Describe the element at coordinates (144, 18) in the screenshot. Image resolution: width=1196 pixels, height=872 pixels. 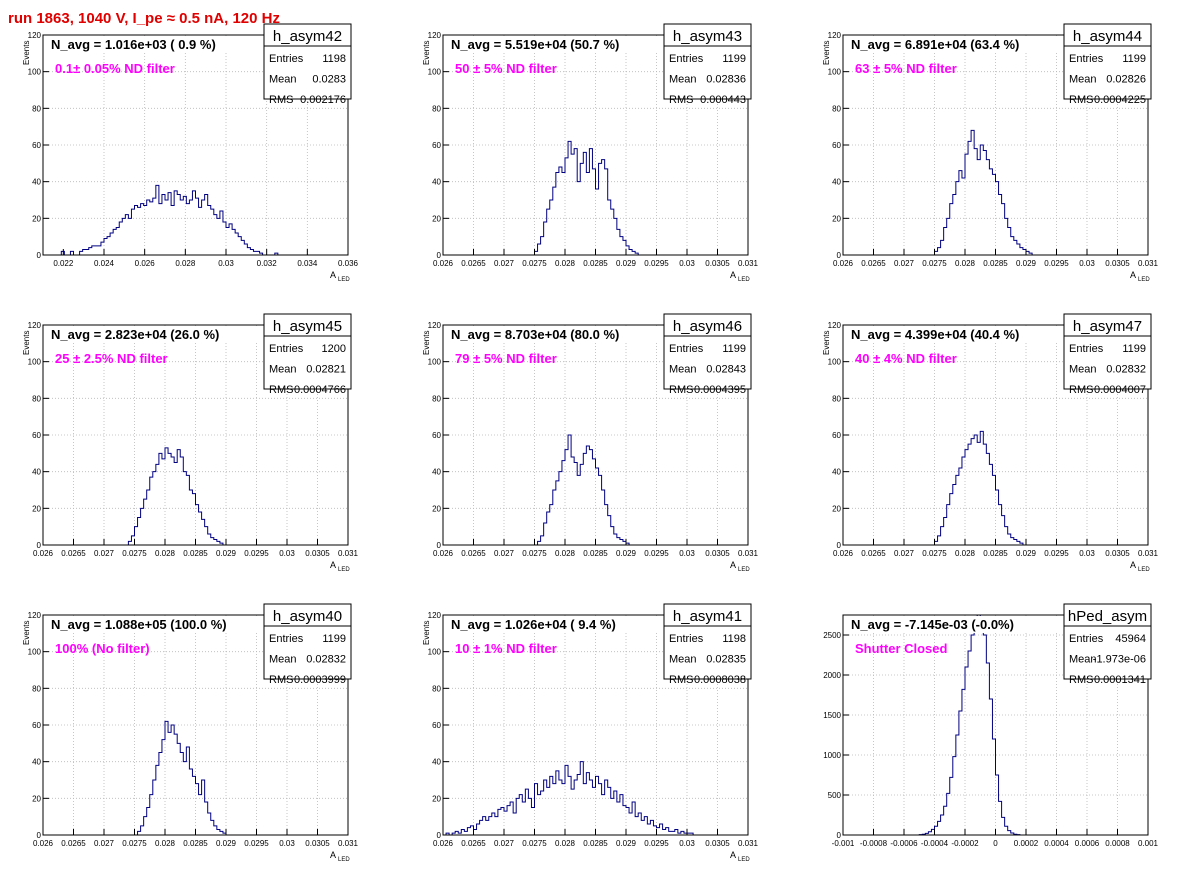
I see `page-title: run 1863, 1040 V, I_pe ≈ 0.5 nA, 120 Hz` at that location.